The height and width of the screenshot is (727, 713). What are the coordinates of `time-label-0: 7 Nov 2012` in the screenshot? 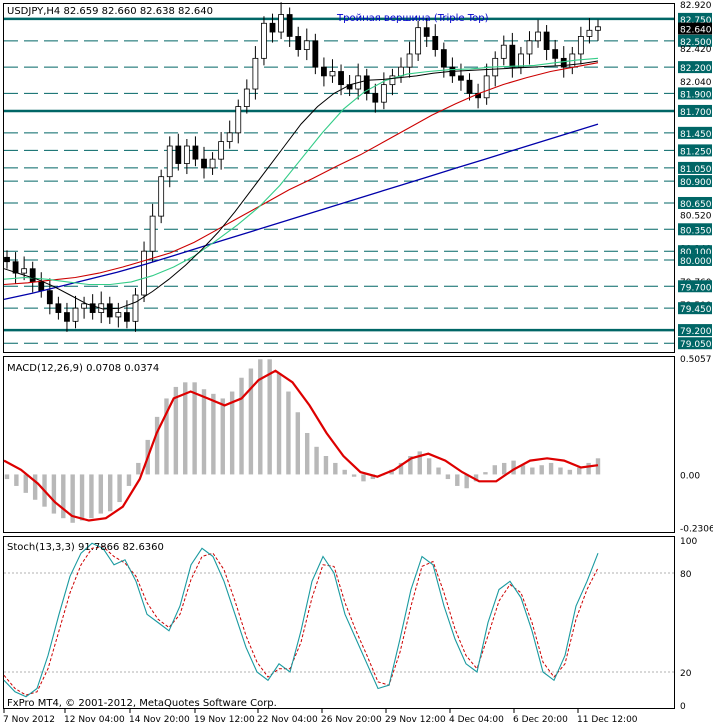 It's located at (29, 720).